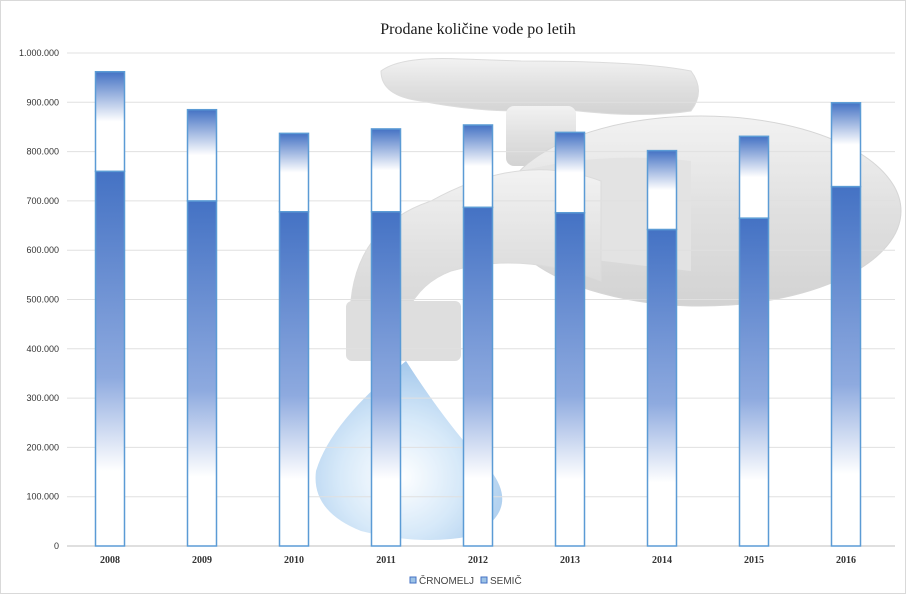  What do you see at coordinates (662, 190) in the screenshot?
I see `bar-semic-2014` at bounding box center [662, 190].